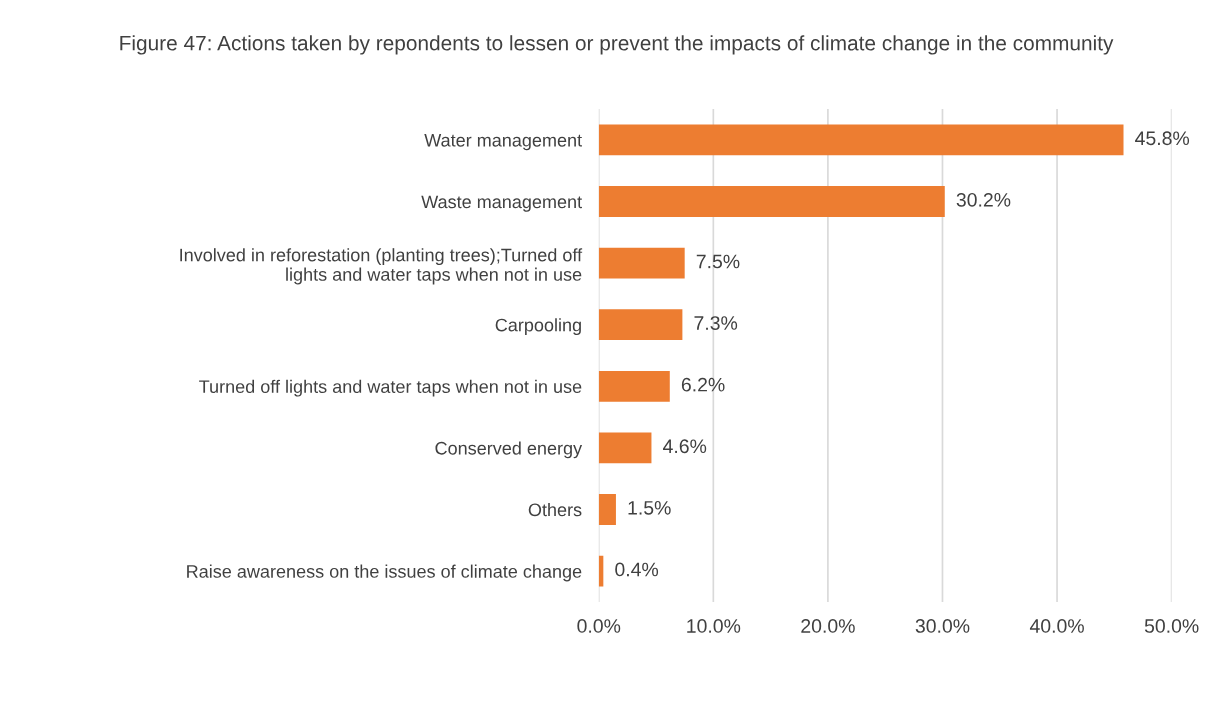 This screenshot has width=1232, height=704. Describe the element at coordinates (555, 509) in the screenshot. I see `y-tick-label: Others` at that location.